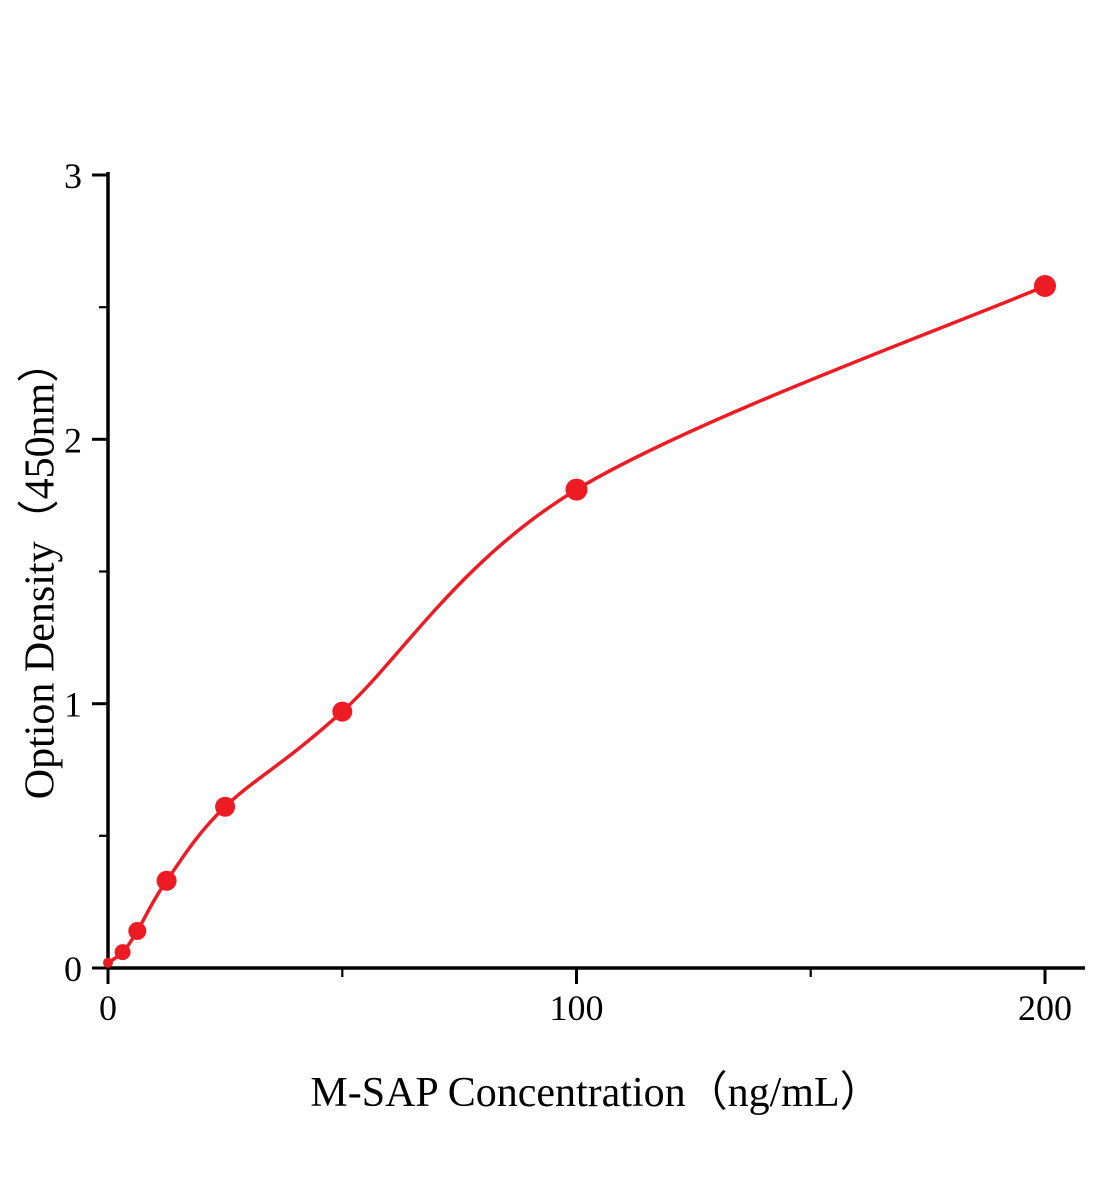  What do you see at coordinates (73, 705) in the screenshot?
I see `y-tick-label: 1` at bounding box center [73, 705].